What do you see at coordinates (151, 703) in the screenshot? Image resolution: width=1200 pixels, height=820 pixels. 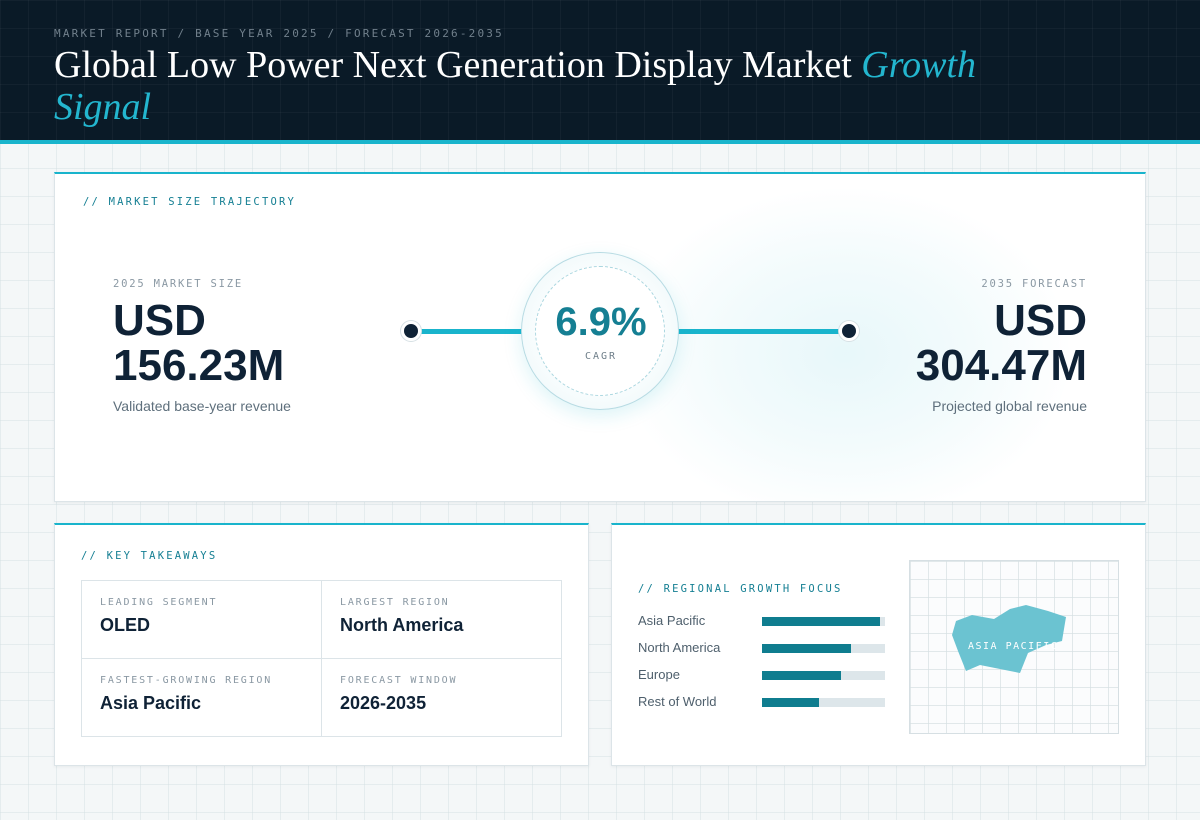 I see `takeaway-value: Asia Pacific` at bounding box center [151, 703].